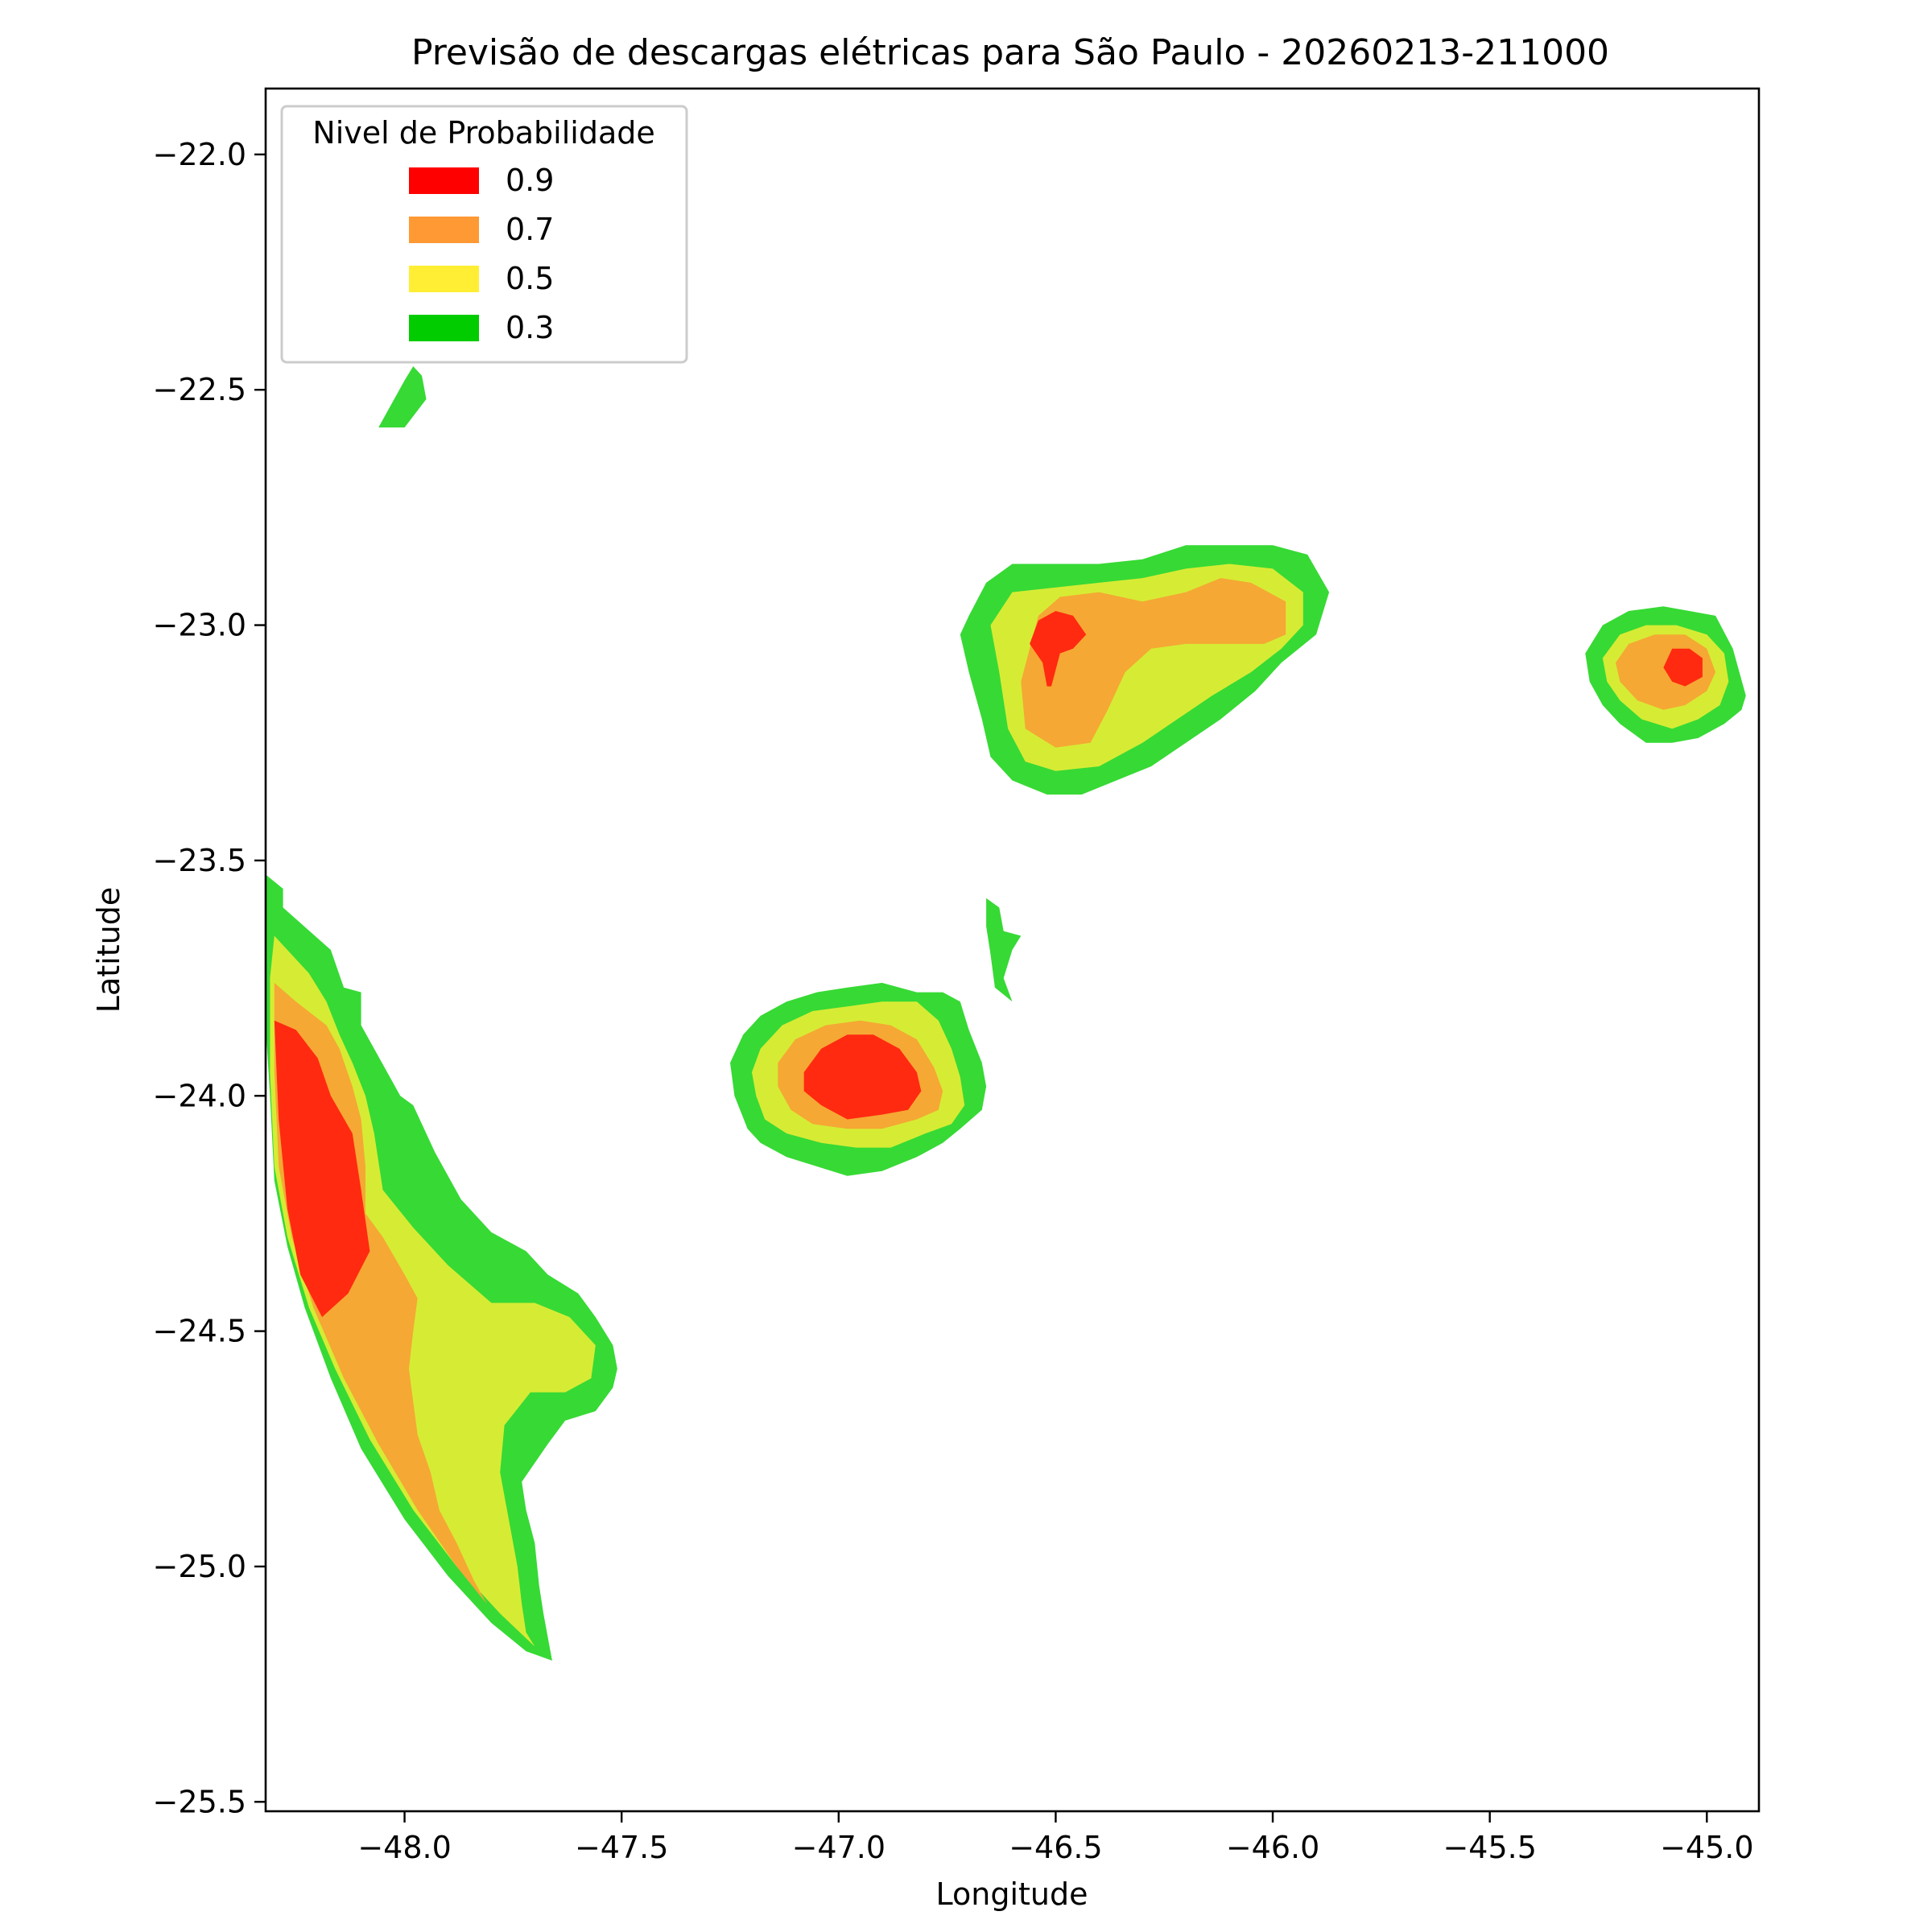 The image size is (1932, 1932). Describe the element at coordinates (442, 1267) in the screenshot. I see `region-southwest-band` at that location.